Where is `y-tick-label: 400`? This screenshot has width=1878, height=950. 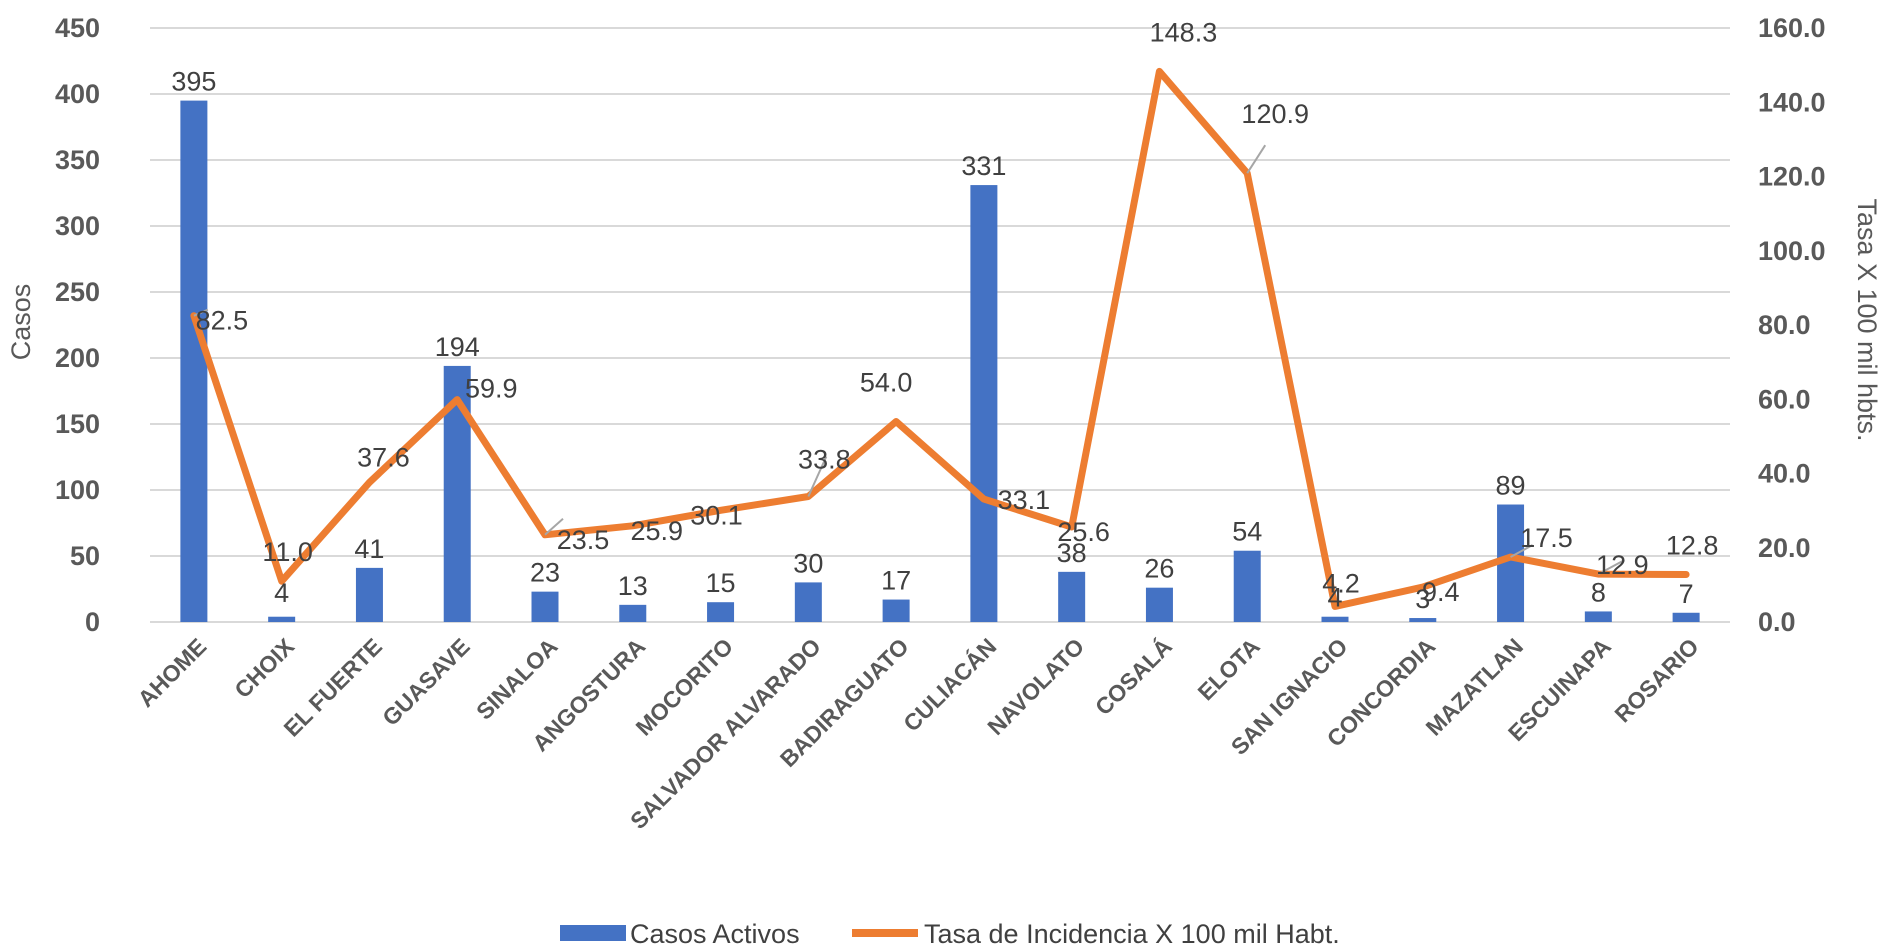
y-tick-label: 400 is located at coordinates (77, 94).